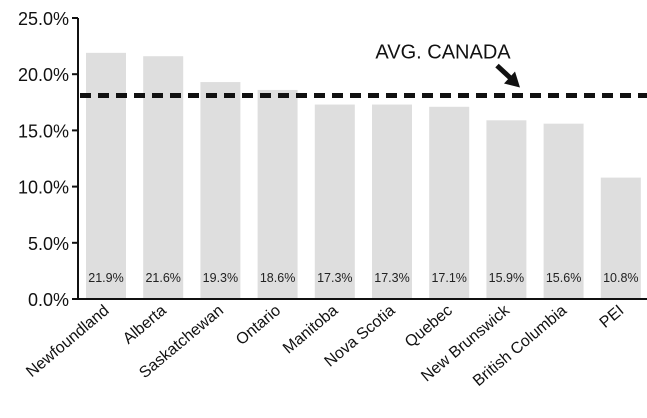  I want to click on arrow-shaft, so click(504, 72).